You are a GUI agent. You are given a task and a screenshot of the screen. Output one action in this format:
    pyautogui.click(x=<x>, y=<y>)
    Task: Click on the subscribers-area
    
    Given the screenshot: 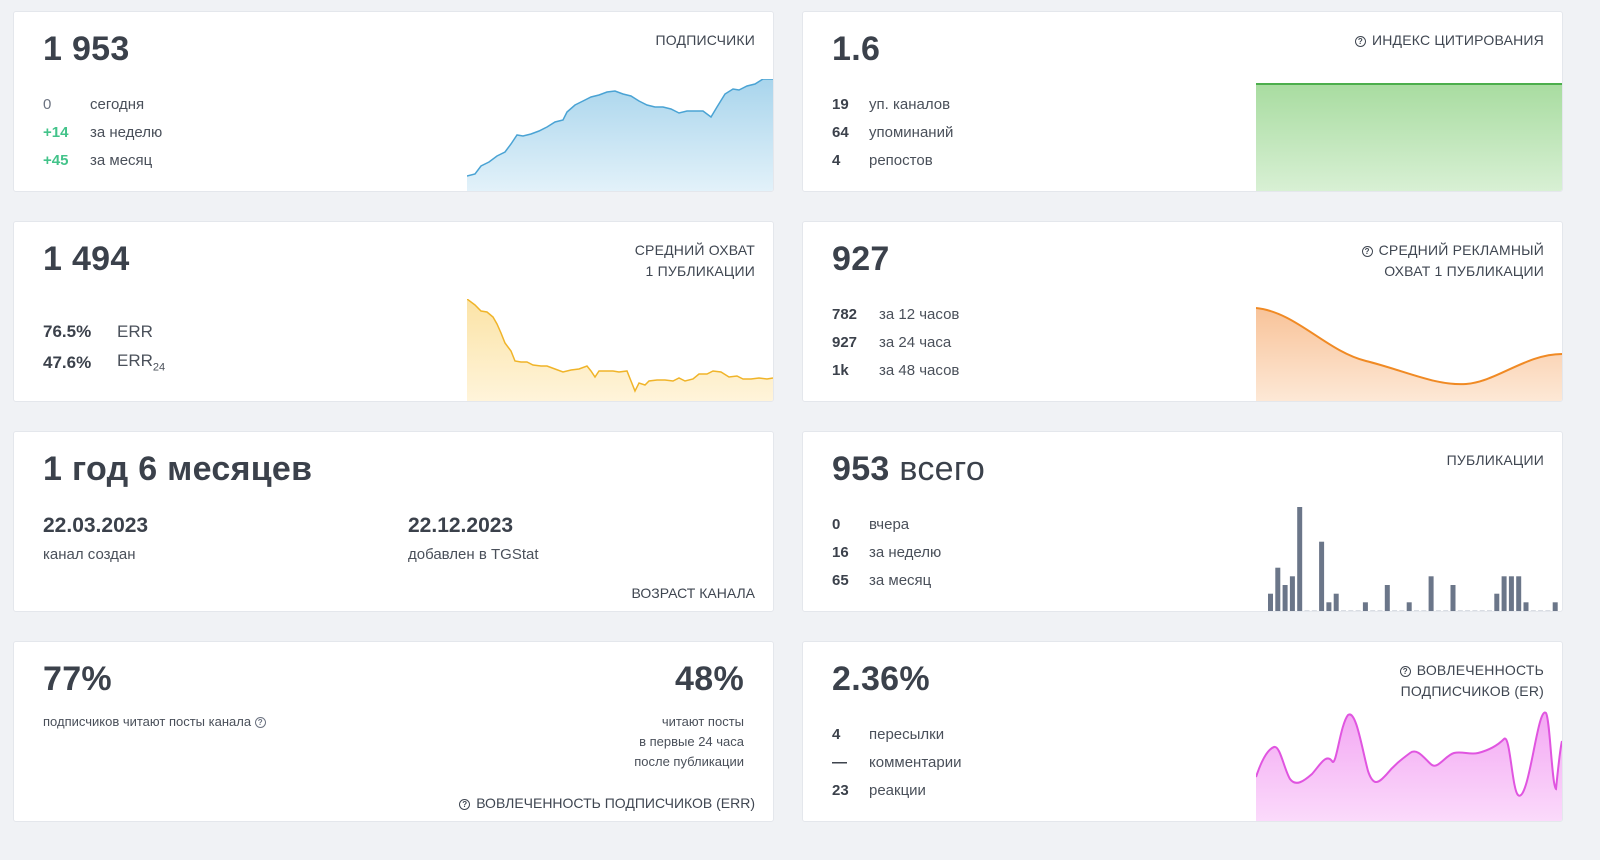 What is the action you would take?
    pyautogui.click(x=620, y=135)
    